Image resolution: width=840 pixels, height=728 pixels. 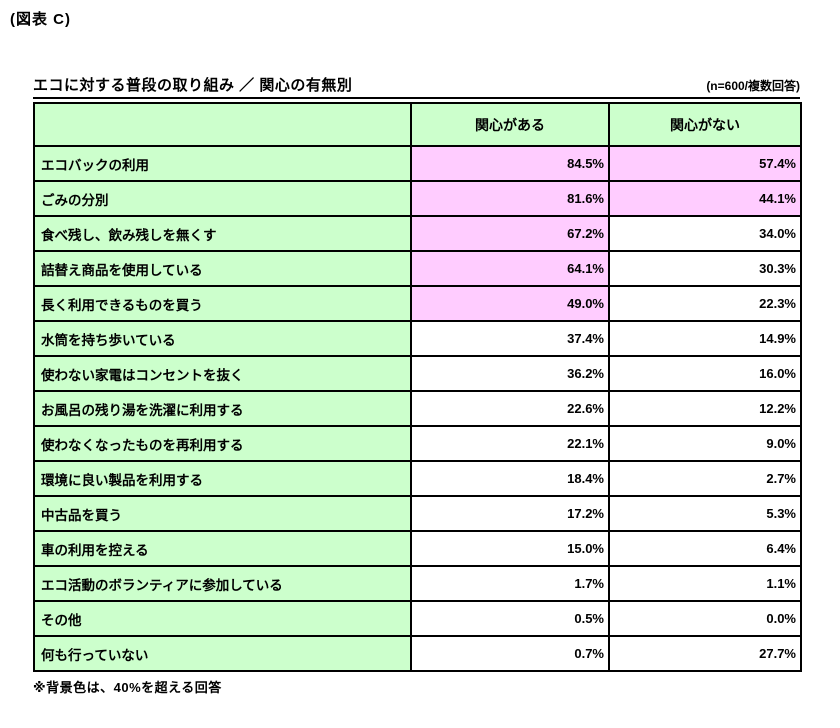 I want to click on row-label: その他, so click(x=222, y=618).